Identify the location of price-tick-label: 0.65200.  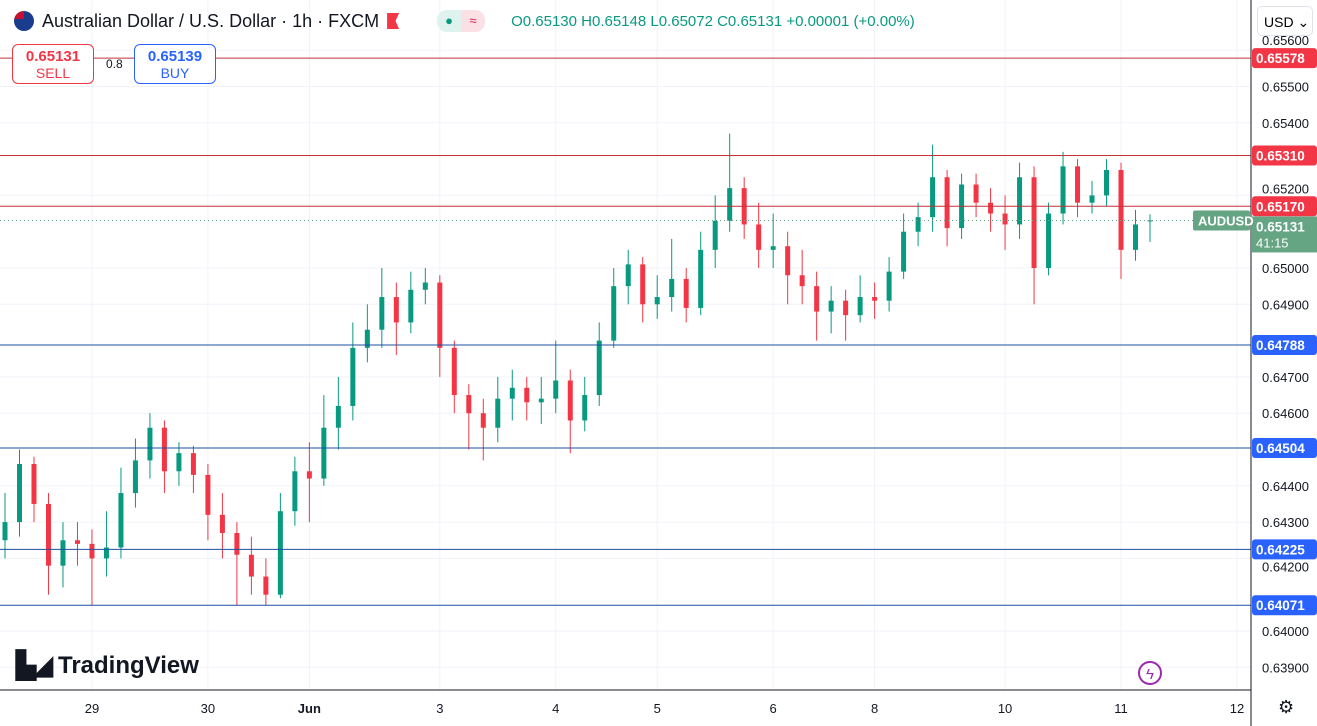
(1285, 188).